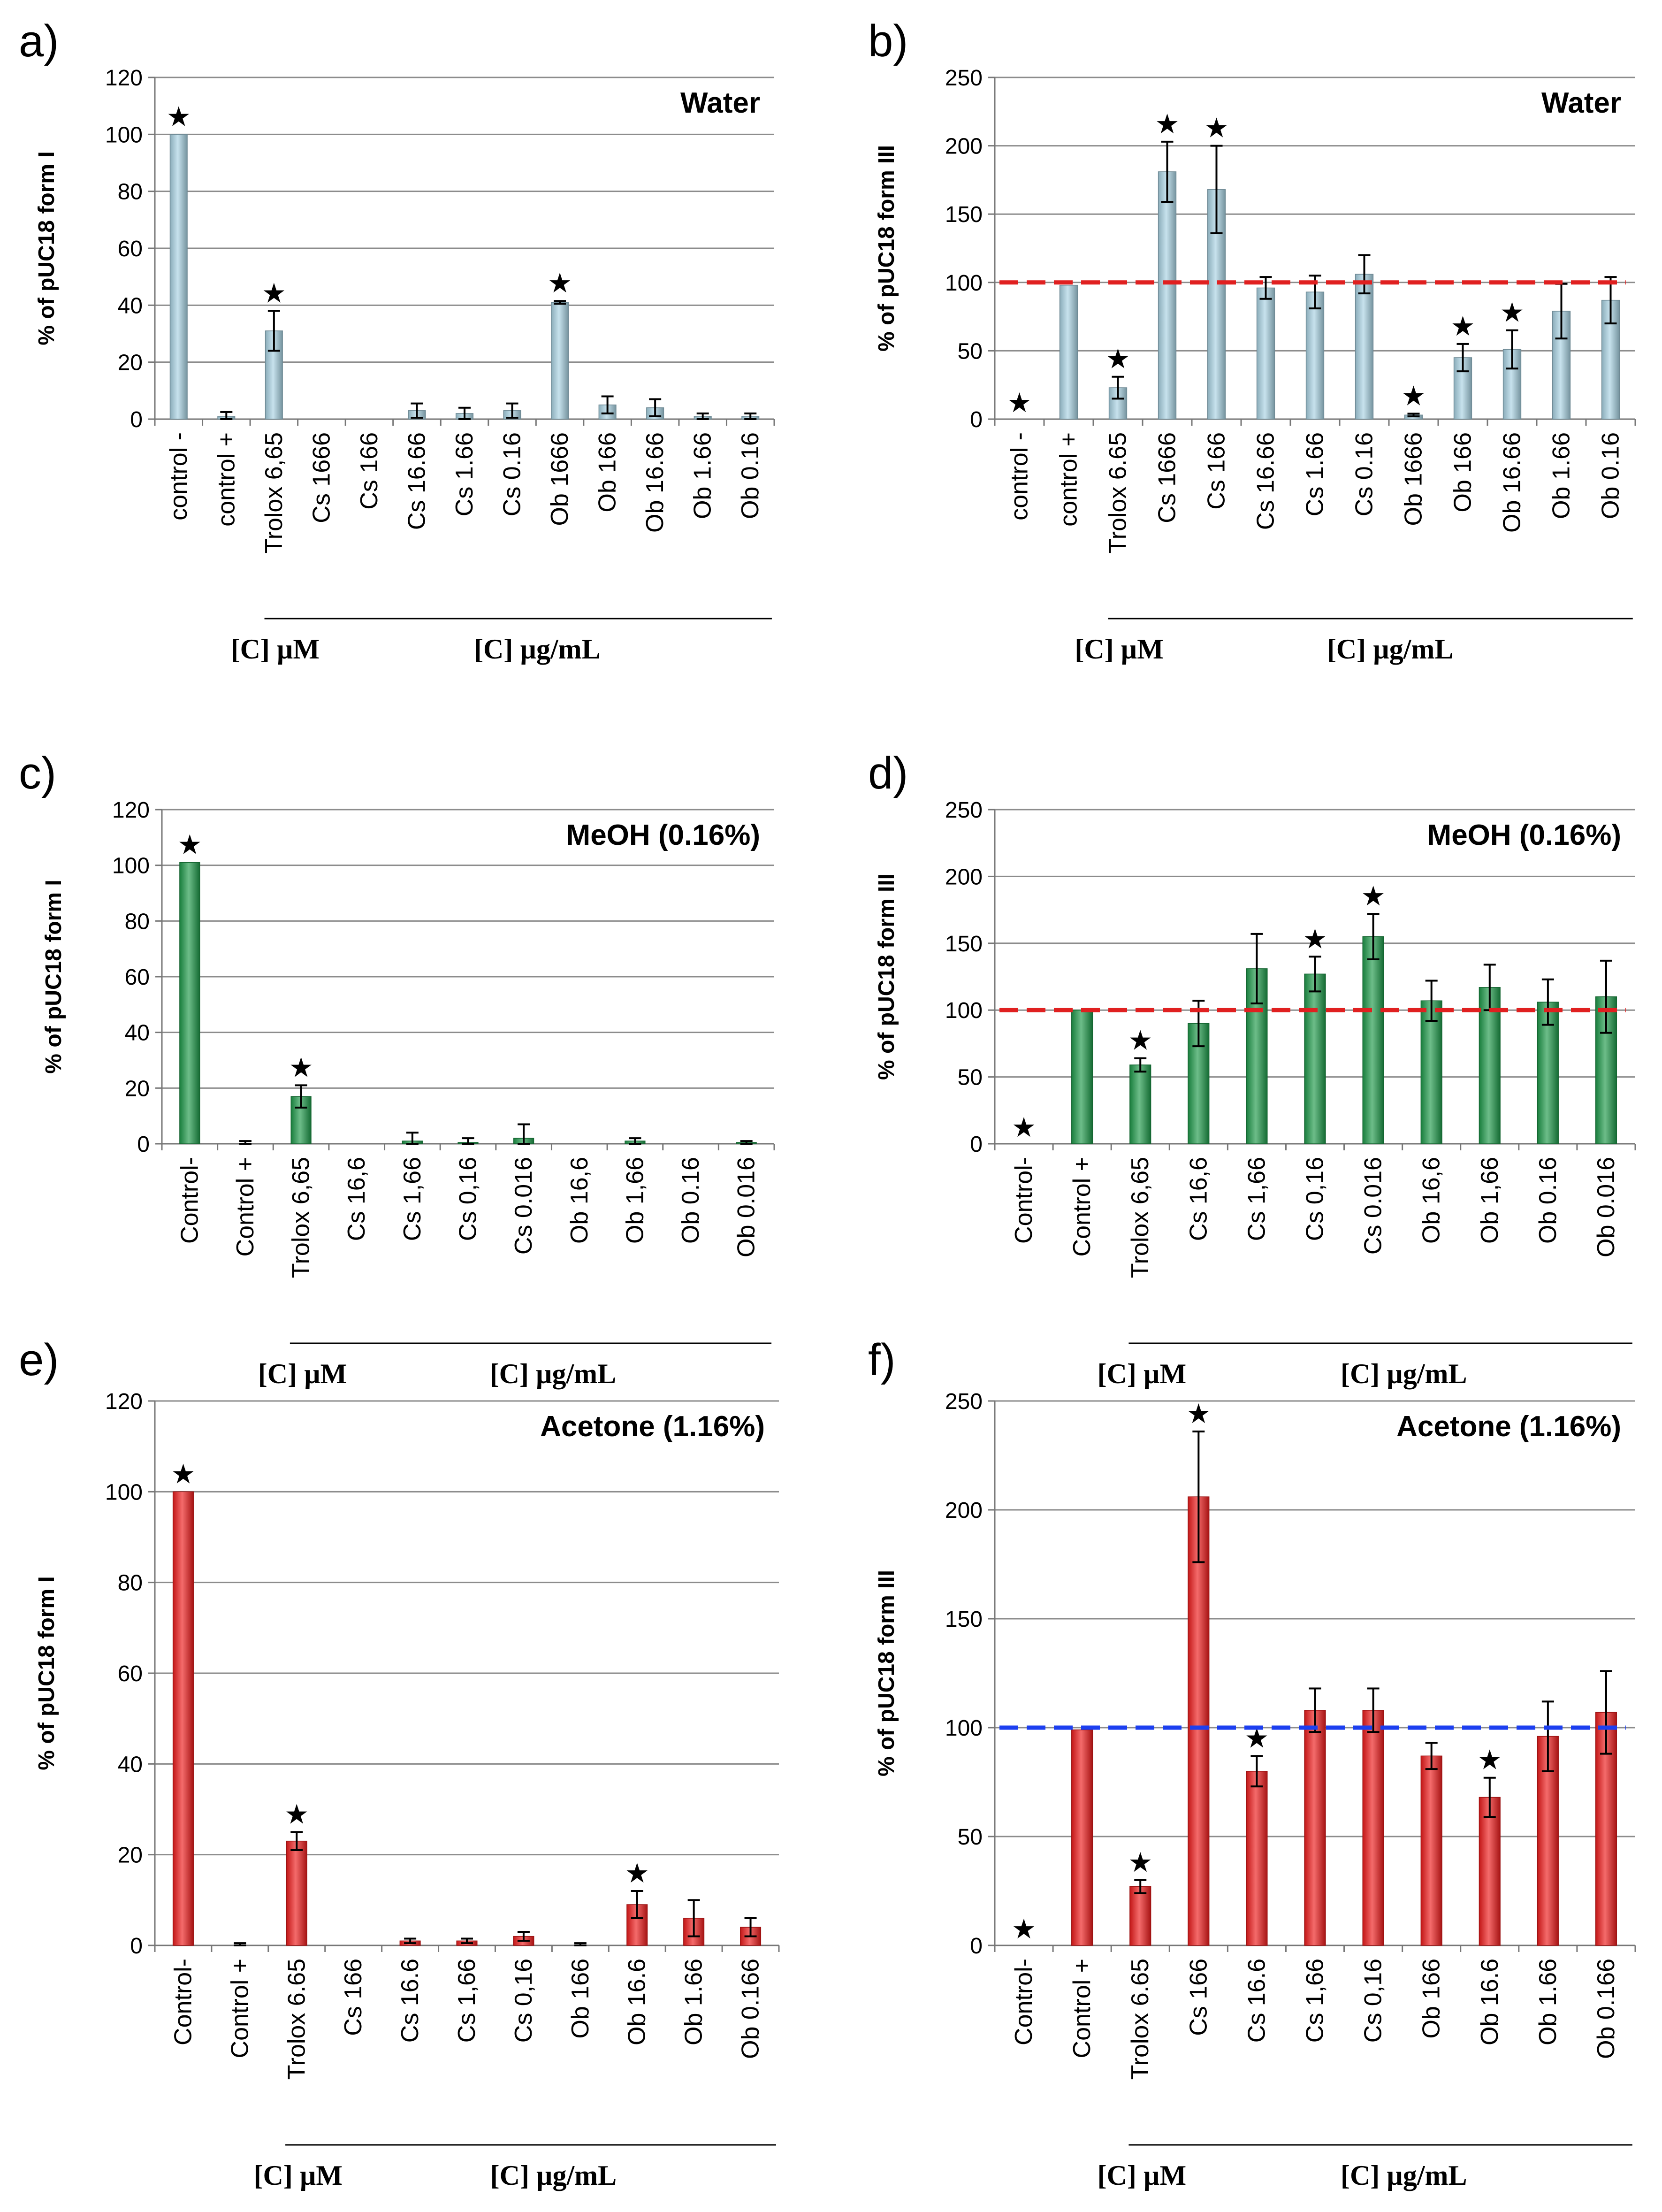  Describe the element at coordinates (652, 1426) in the screenshot. I see `chart-title: Acetone (1.16%)` at that location.